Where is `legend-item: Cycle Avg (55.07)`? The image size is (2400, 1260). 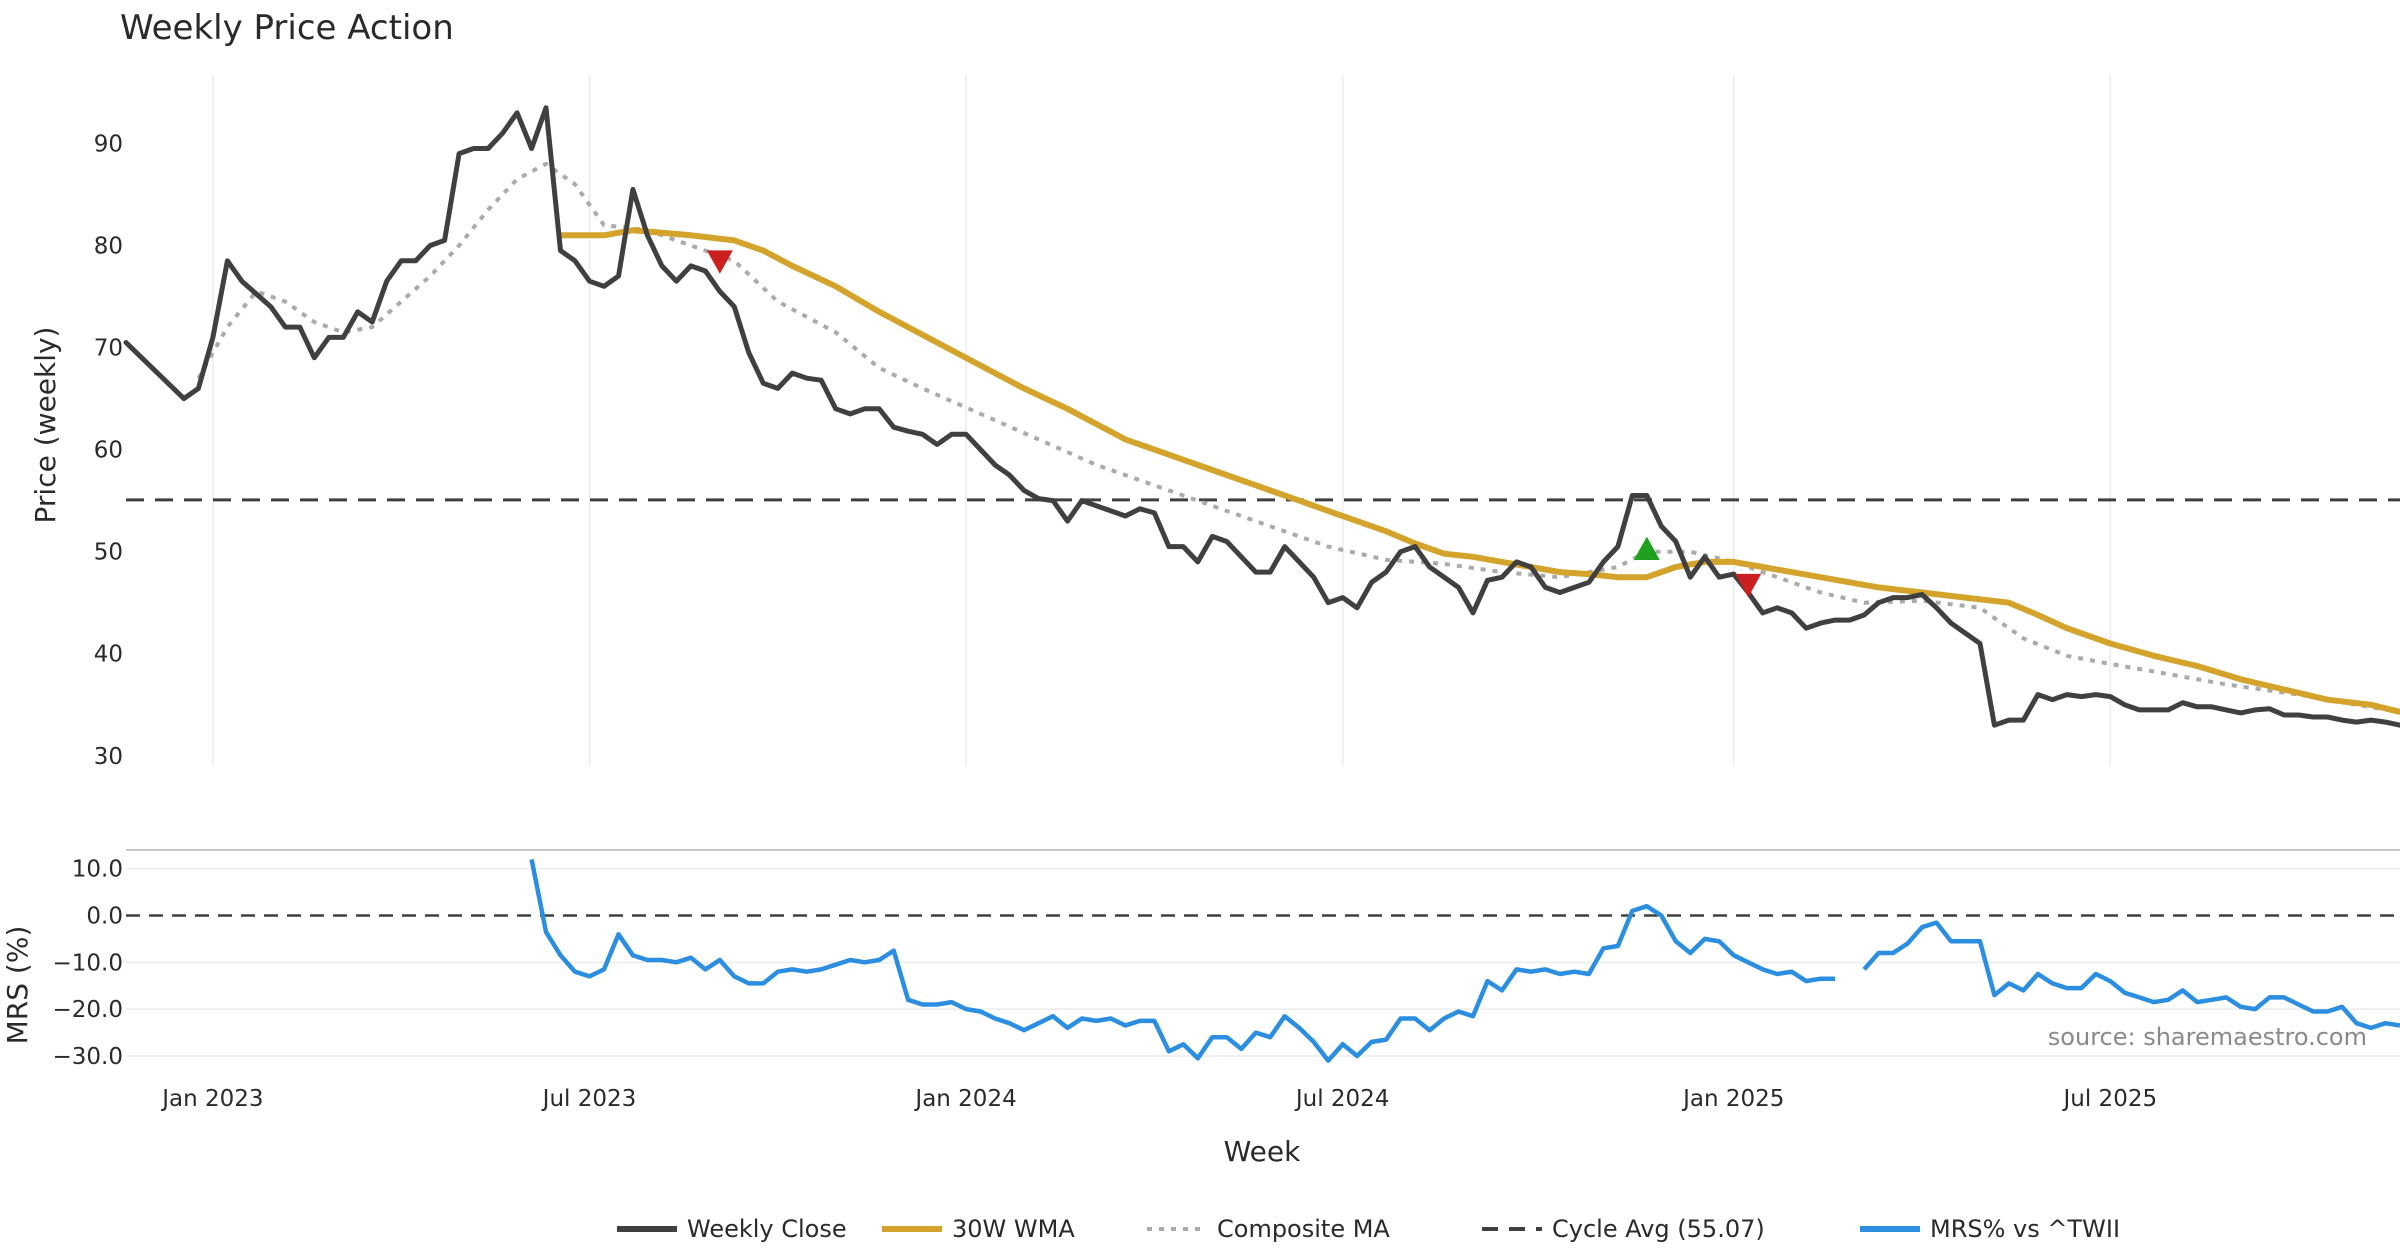
legend-item: Cycle Avg (55.07) is located at coordinates (1623, 1229).